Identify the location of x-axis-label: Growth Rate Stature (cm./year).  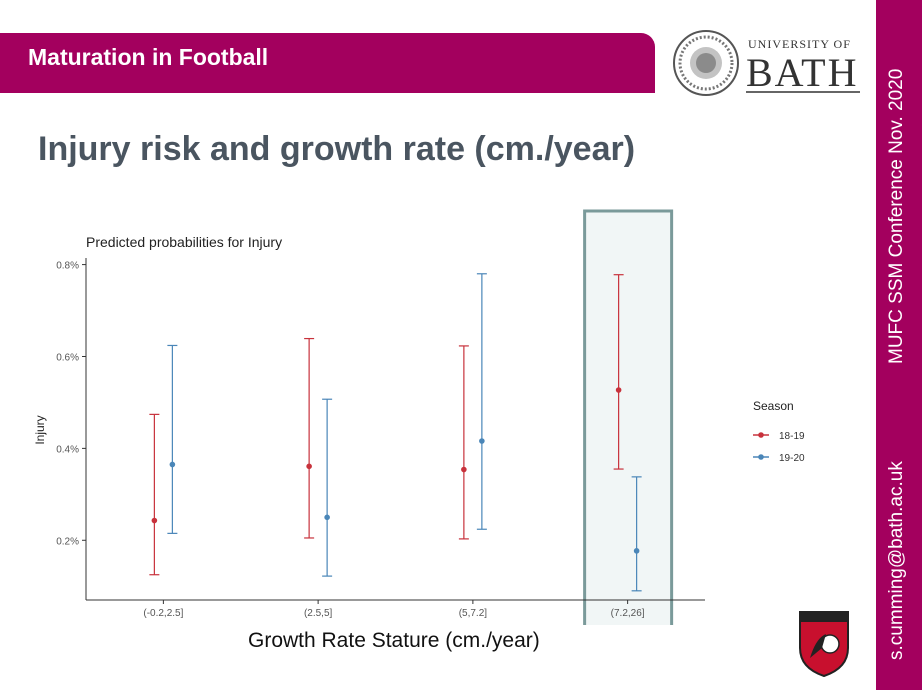
(394, 640).